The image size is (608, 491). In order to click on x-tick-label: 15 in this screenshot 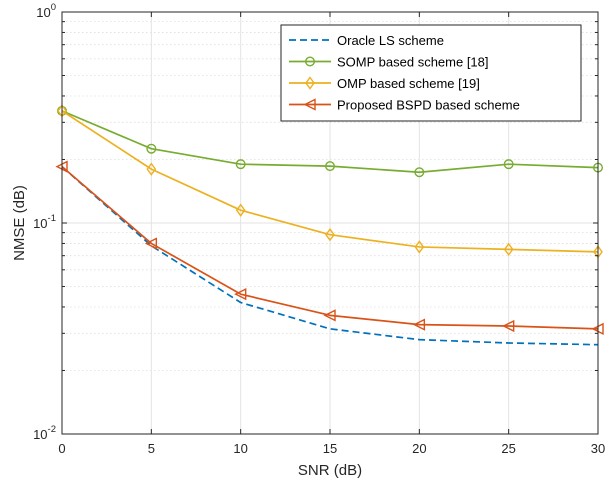, I will do `click(330, 448)`.